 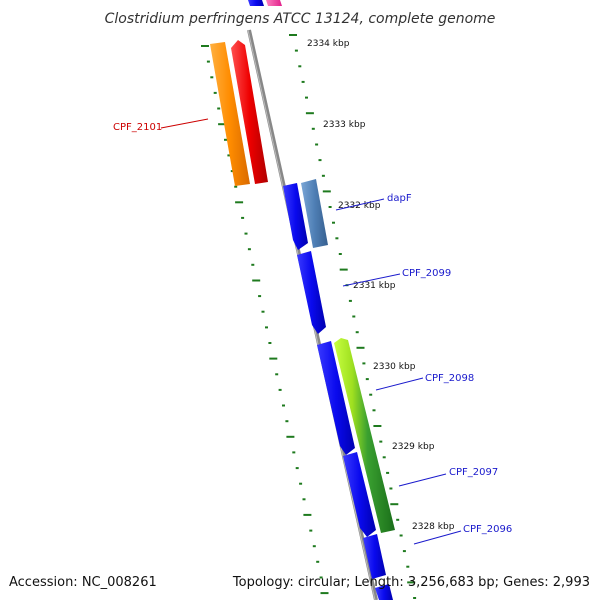 I want to click on accession-text: Accession: NC_008261, so click(x=83, y=582).